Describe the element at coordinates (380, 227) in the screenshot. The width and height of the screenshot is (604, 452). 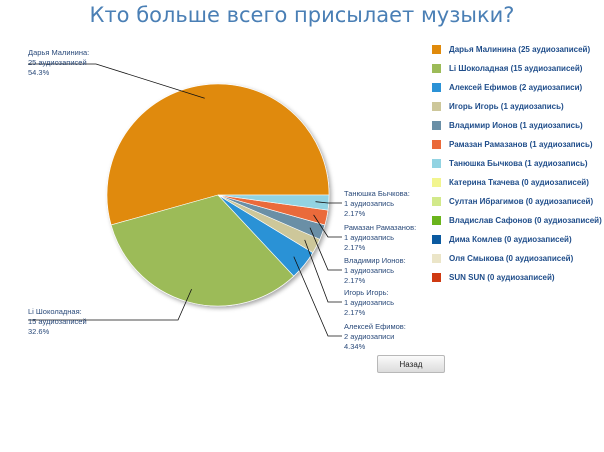
I see `callout-name: Рамазан Рамазанов:` at that location.